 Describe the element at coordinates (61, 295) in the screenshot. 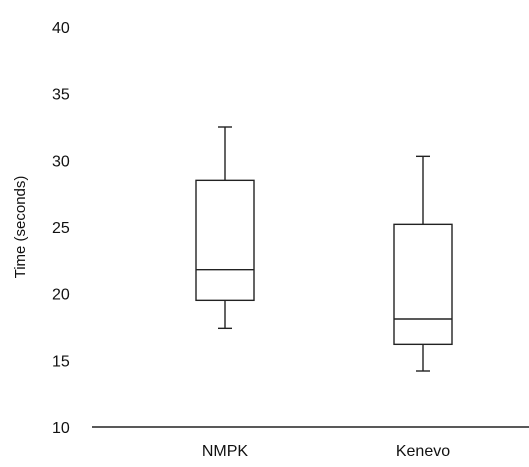

I see `y-tick-label: 20` at that location.